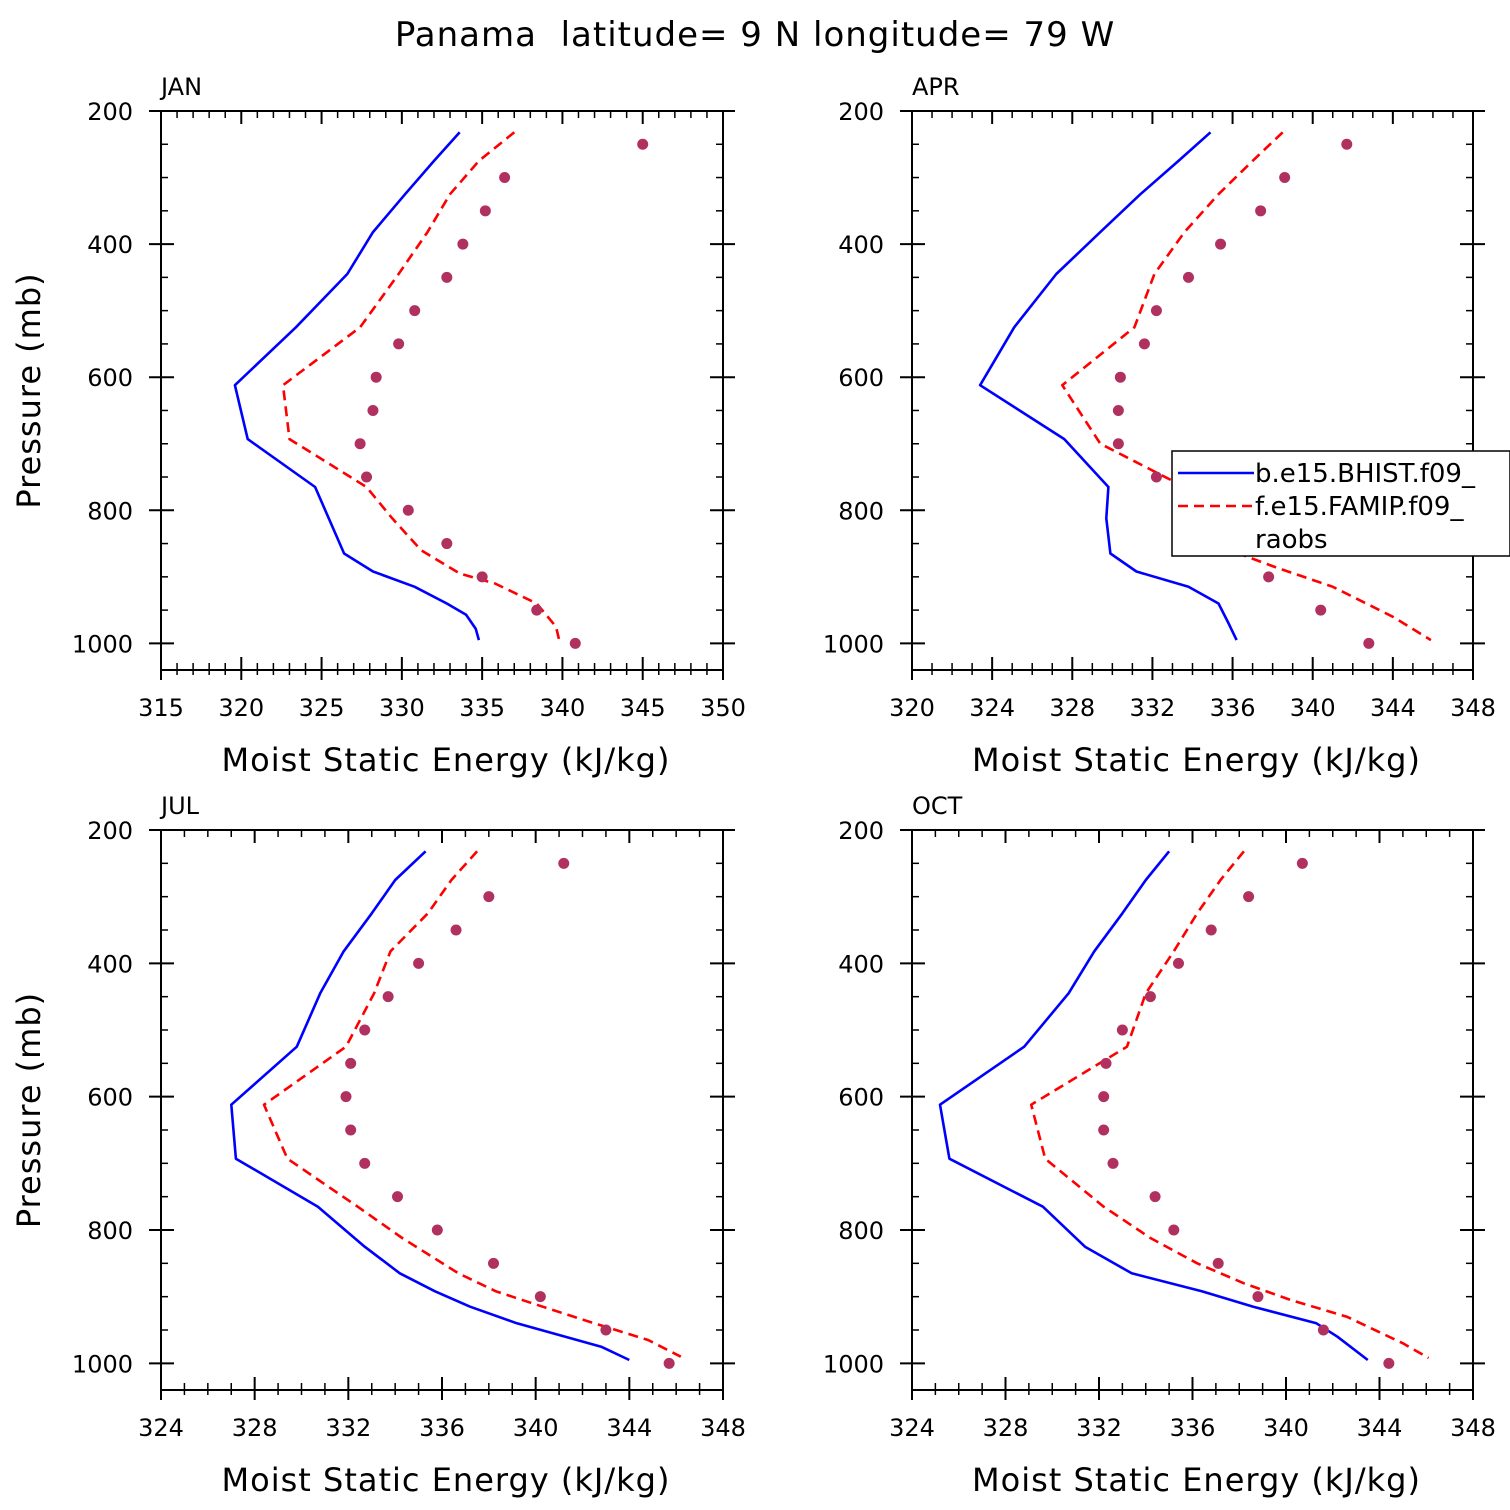 The width and height of the screenshot is (1510, 1510). What do you see at coordinates (180, 87) in the screenshot?
I see `panel-label: JAN` at bounding box center [180, 87].